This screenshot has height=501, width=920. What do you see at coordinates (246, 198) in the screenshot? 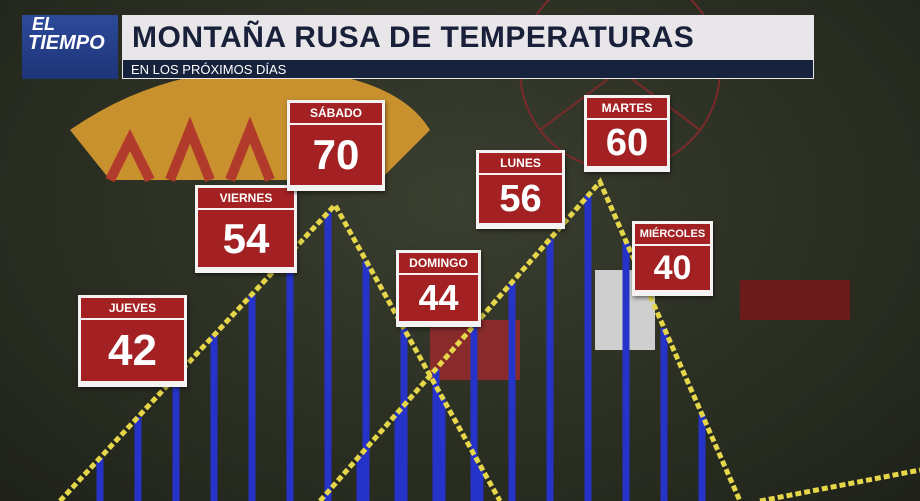
I see `day-label: VIERNES` at bounding box center [246, 198].